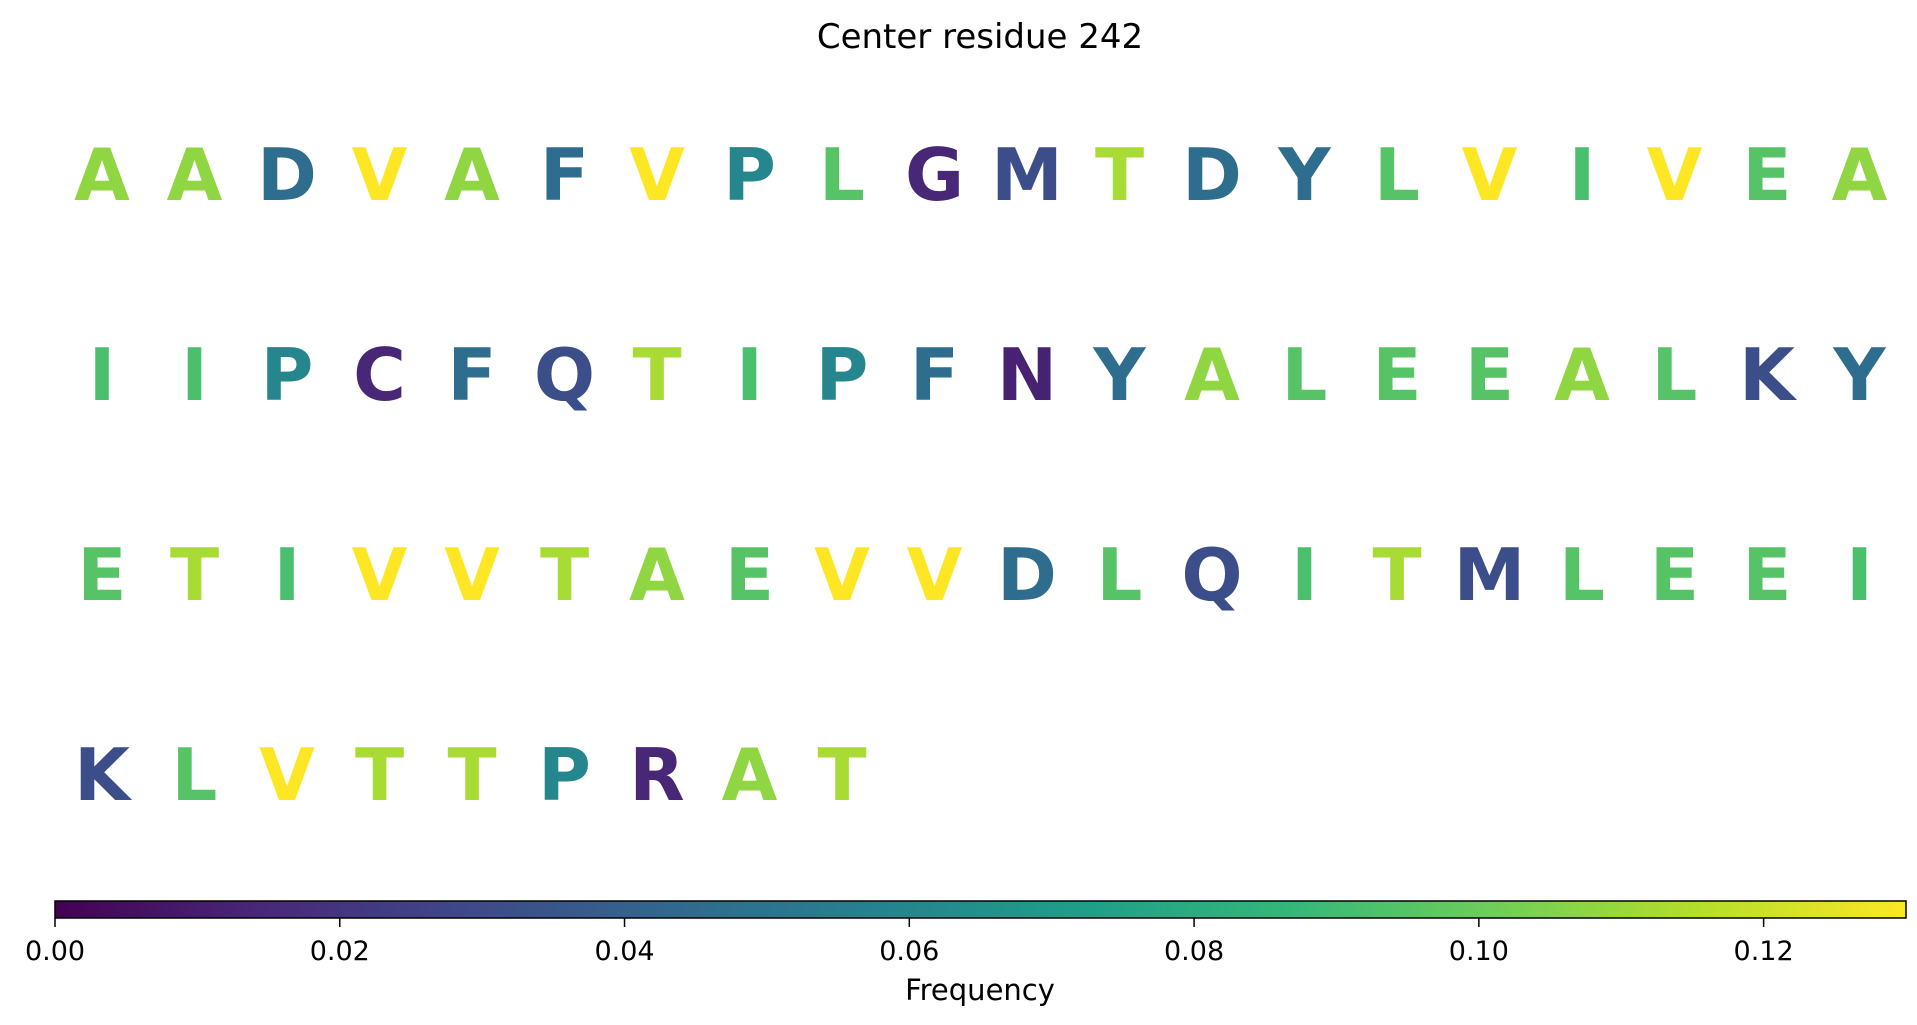  I want to click on colorbar-tick-label: 0.04, so click(624, 951).